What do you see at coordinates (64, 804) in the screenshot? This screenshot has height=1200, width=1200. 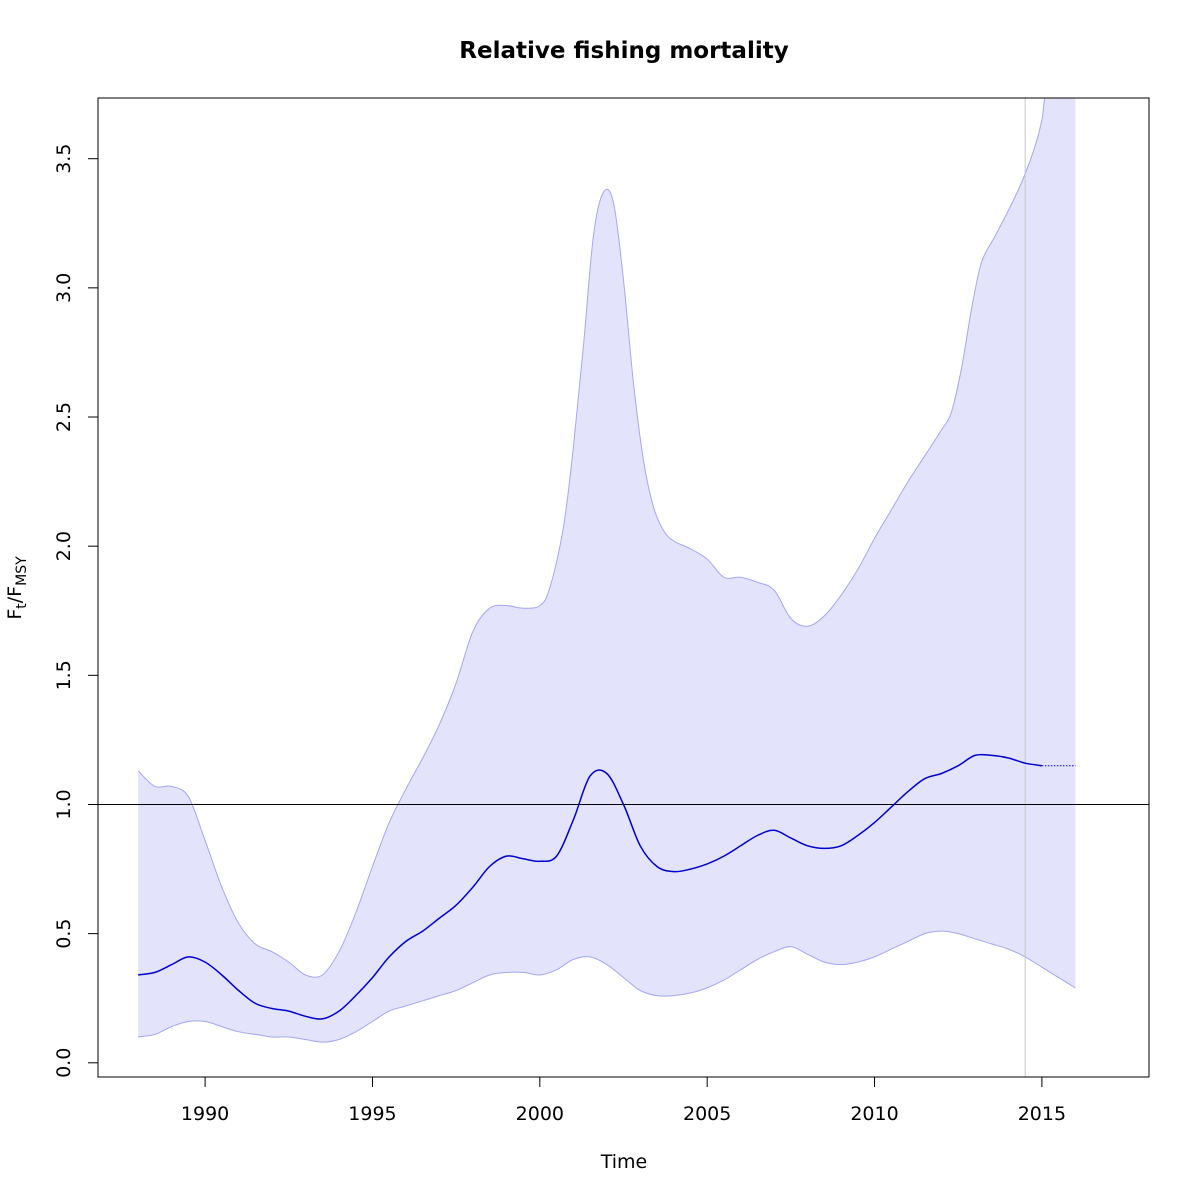 I see `y-tick-label: 1.0` at bounding box center [64, 804].